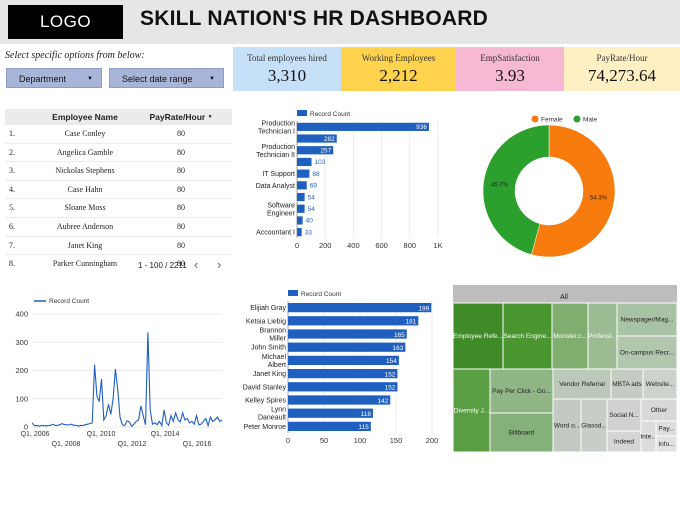 This screenshot has width=680, height=510. Describe the element at coordinates (582, 384) in the screenshot. I see `treemap-cell-label: Vendor Referral` at that location.